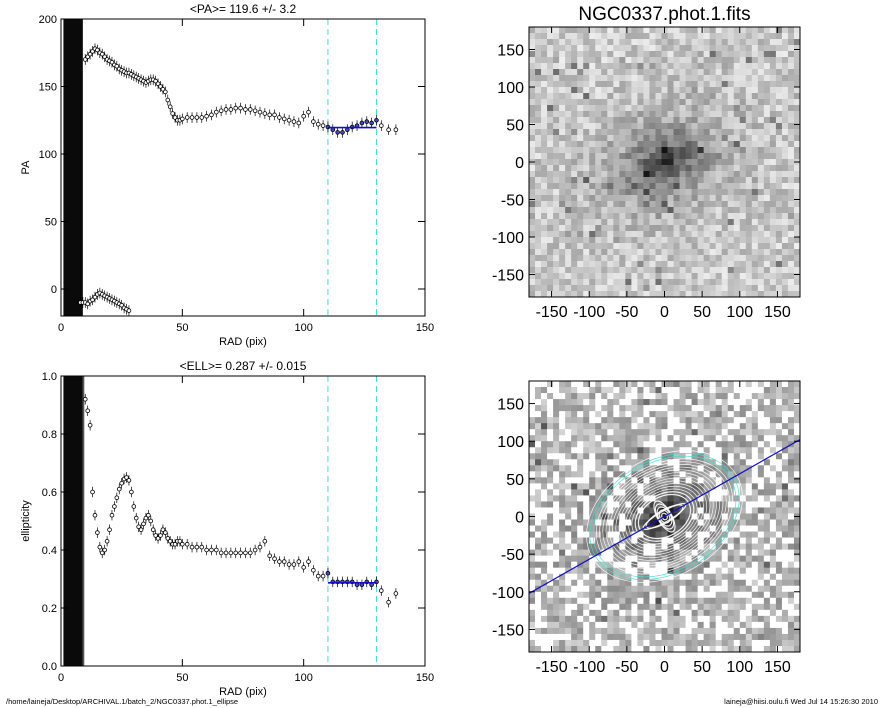 The width and height of the screenshot is (885, 708). I want to click on plot-title: <PA>= 119.6 +/- 3.2, so click(243, 9).